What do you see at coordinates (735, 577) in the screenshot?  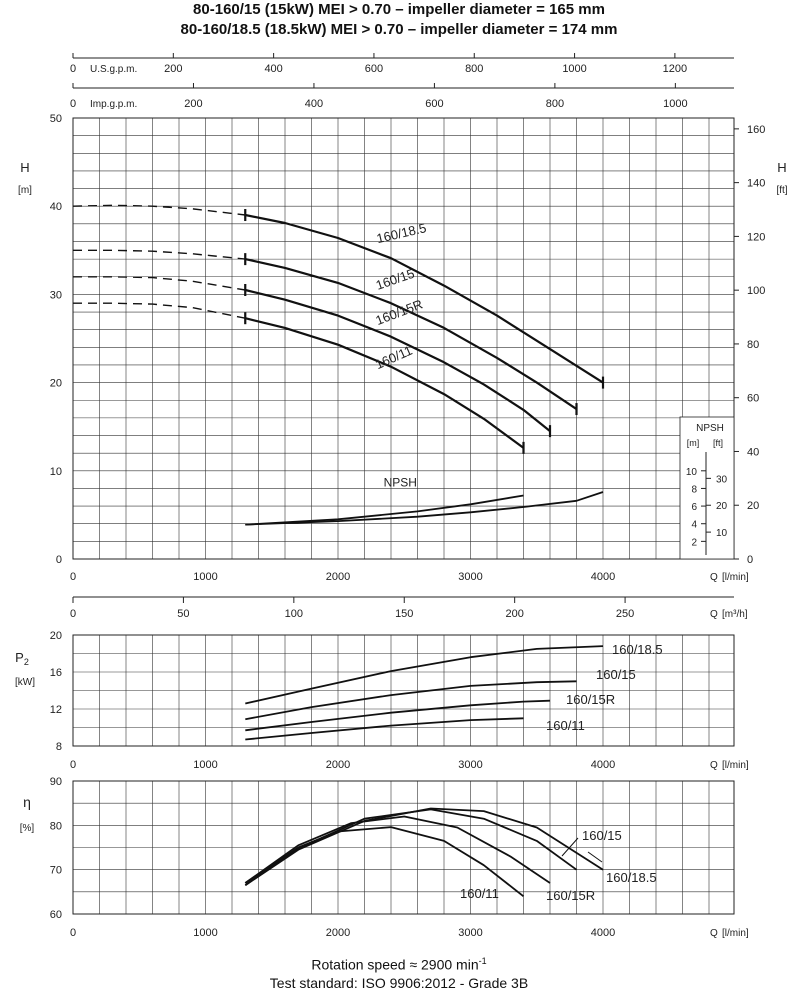 I see `flow-axis-unit: [l/min]` at bounding box center [735, 577].